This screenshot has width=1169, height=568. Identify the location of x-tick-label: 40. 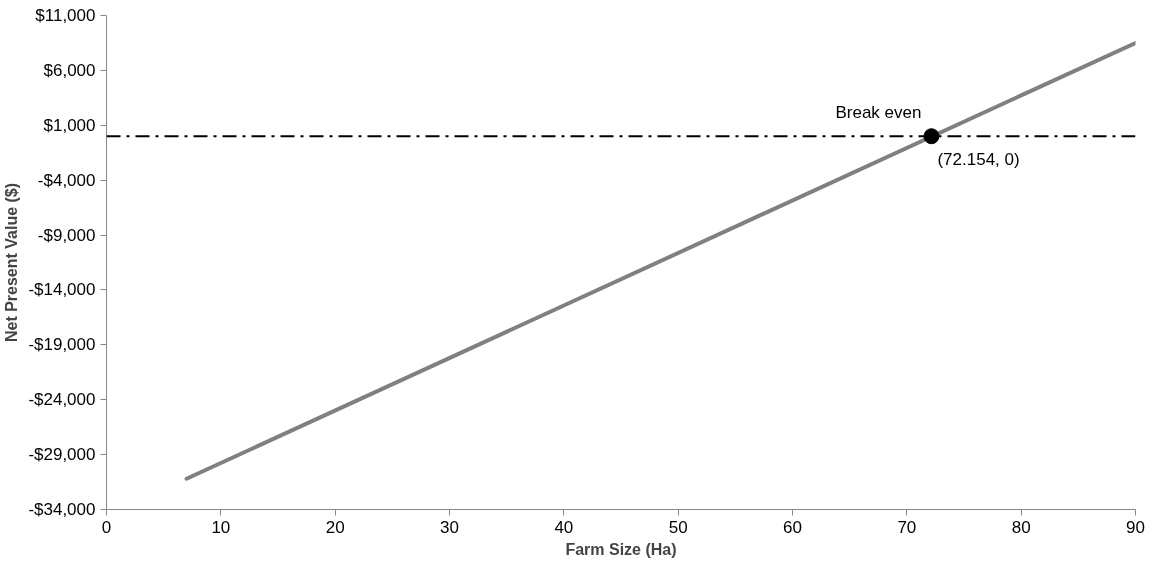
(564, 527).